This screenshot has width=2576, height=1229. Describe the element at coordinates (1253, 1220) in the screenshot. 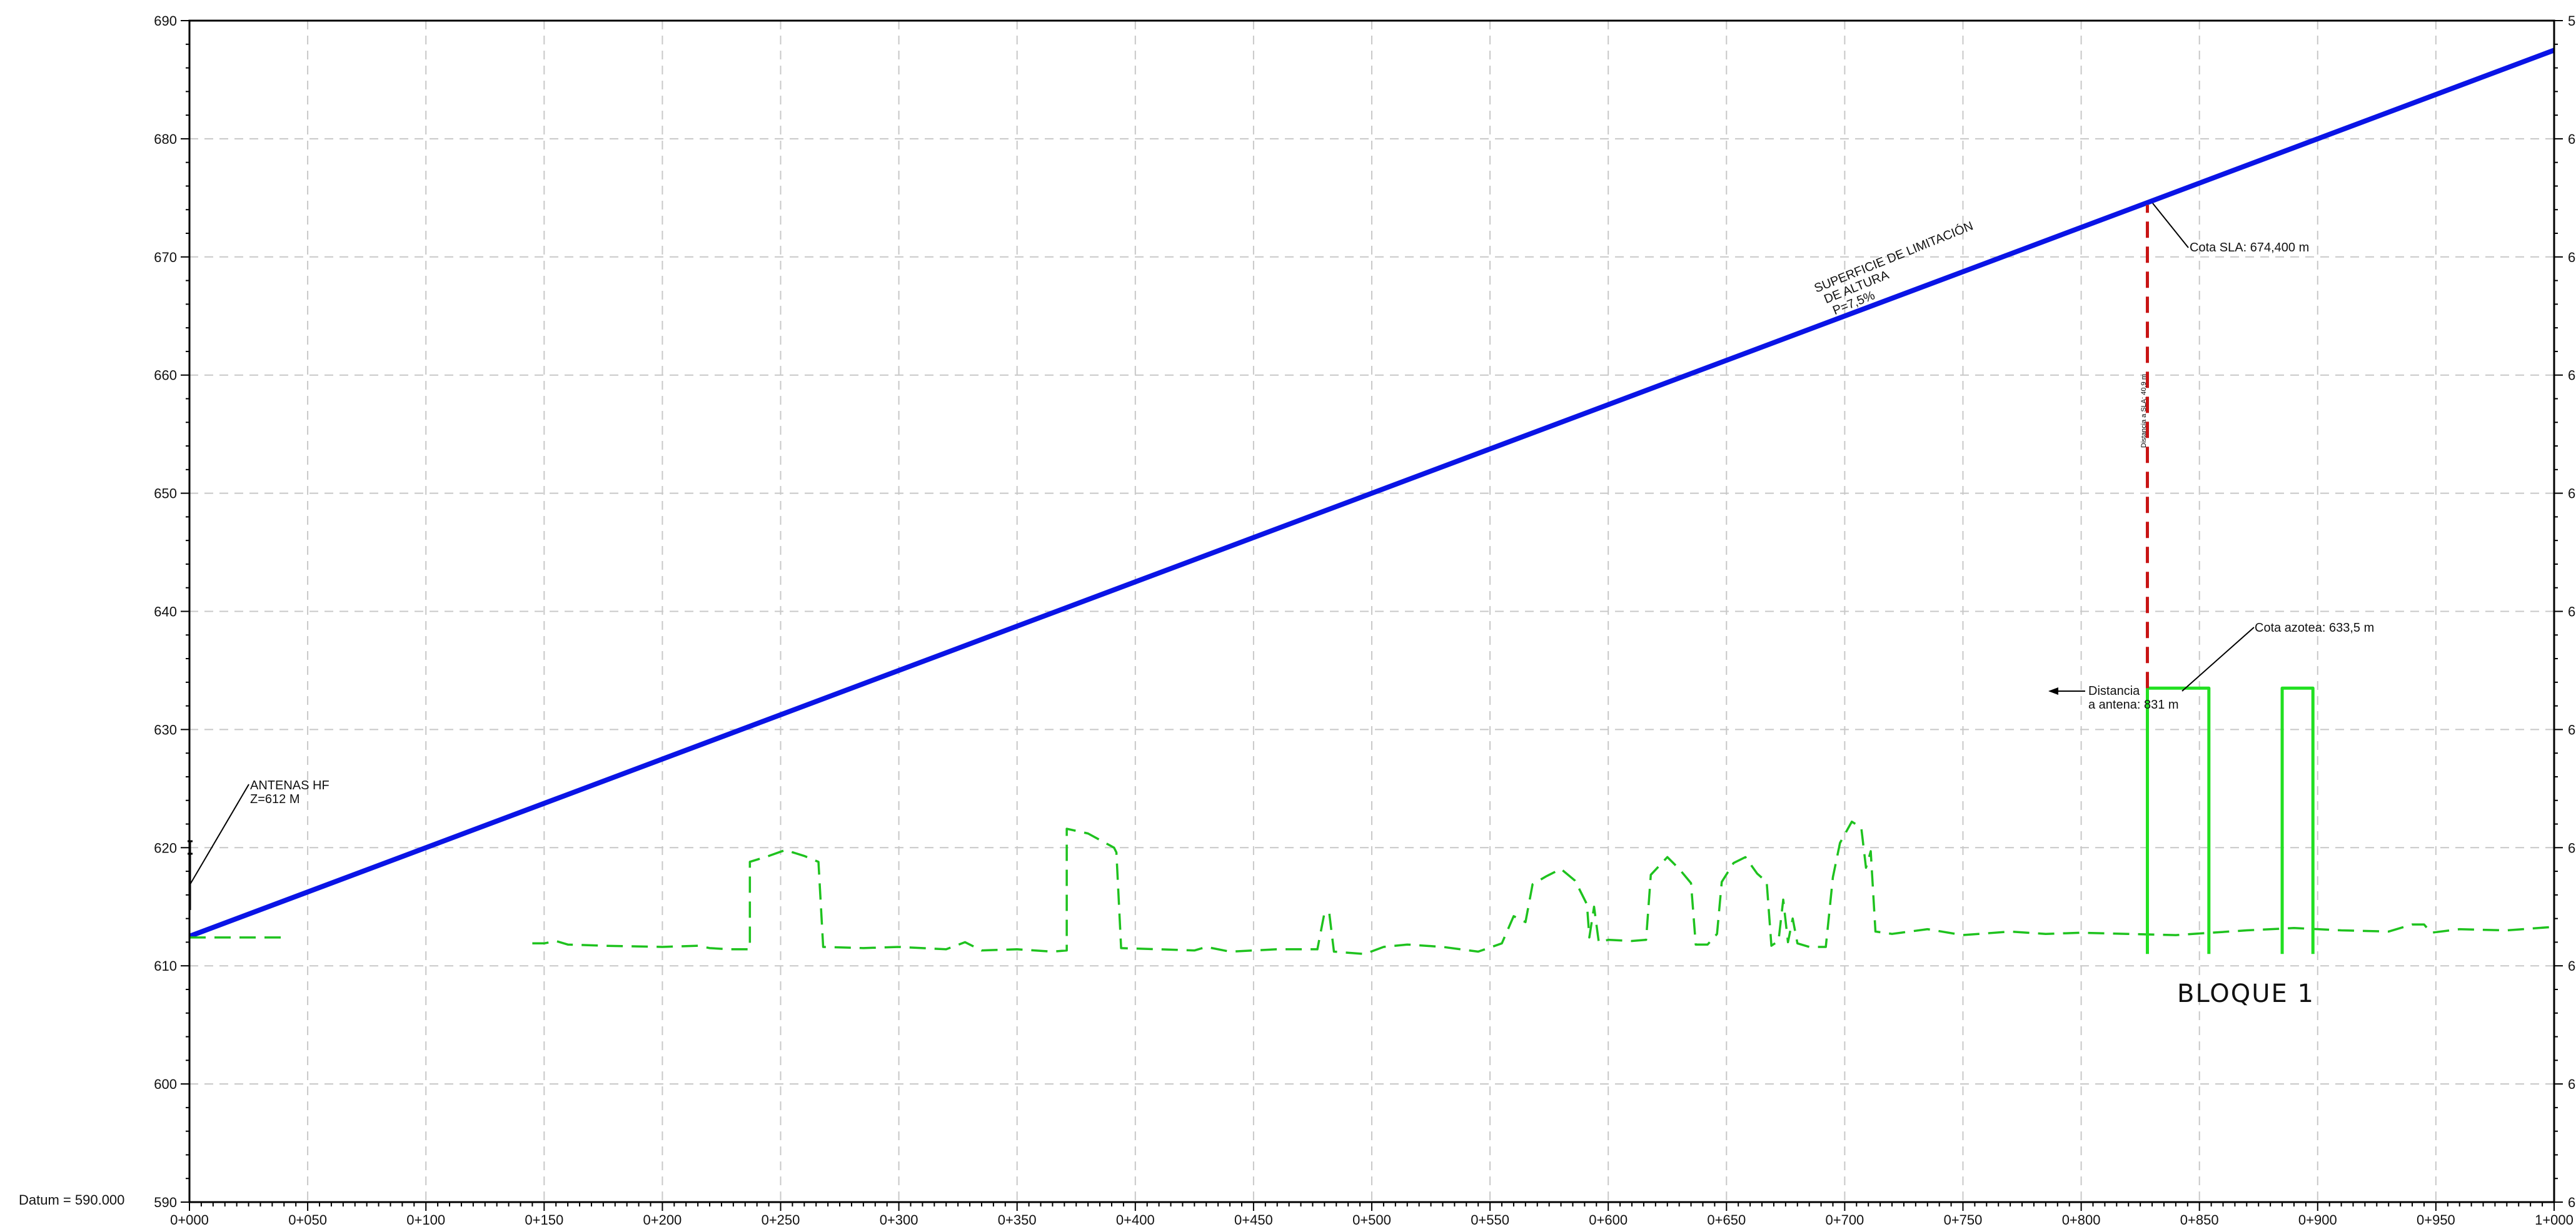

I see `x-tick-label: 0+450` at that location.